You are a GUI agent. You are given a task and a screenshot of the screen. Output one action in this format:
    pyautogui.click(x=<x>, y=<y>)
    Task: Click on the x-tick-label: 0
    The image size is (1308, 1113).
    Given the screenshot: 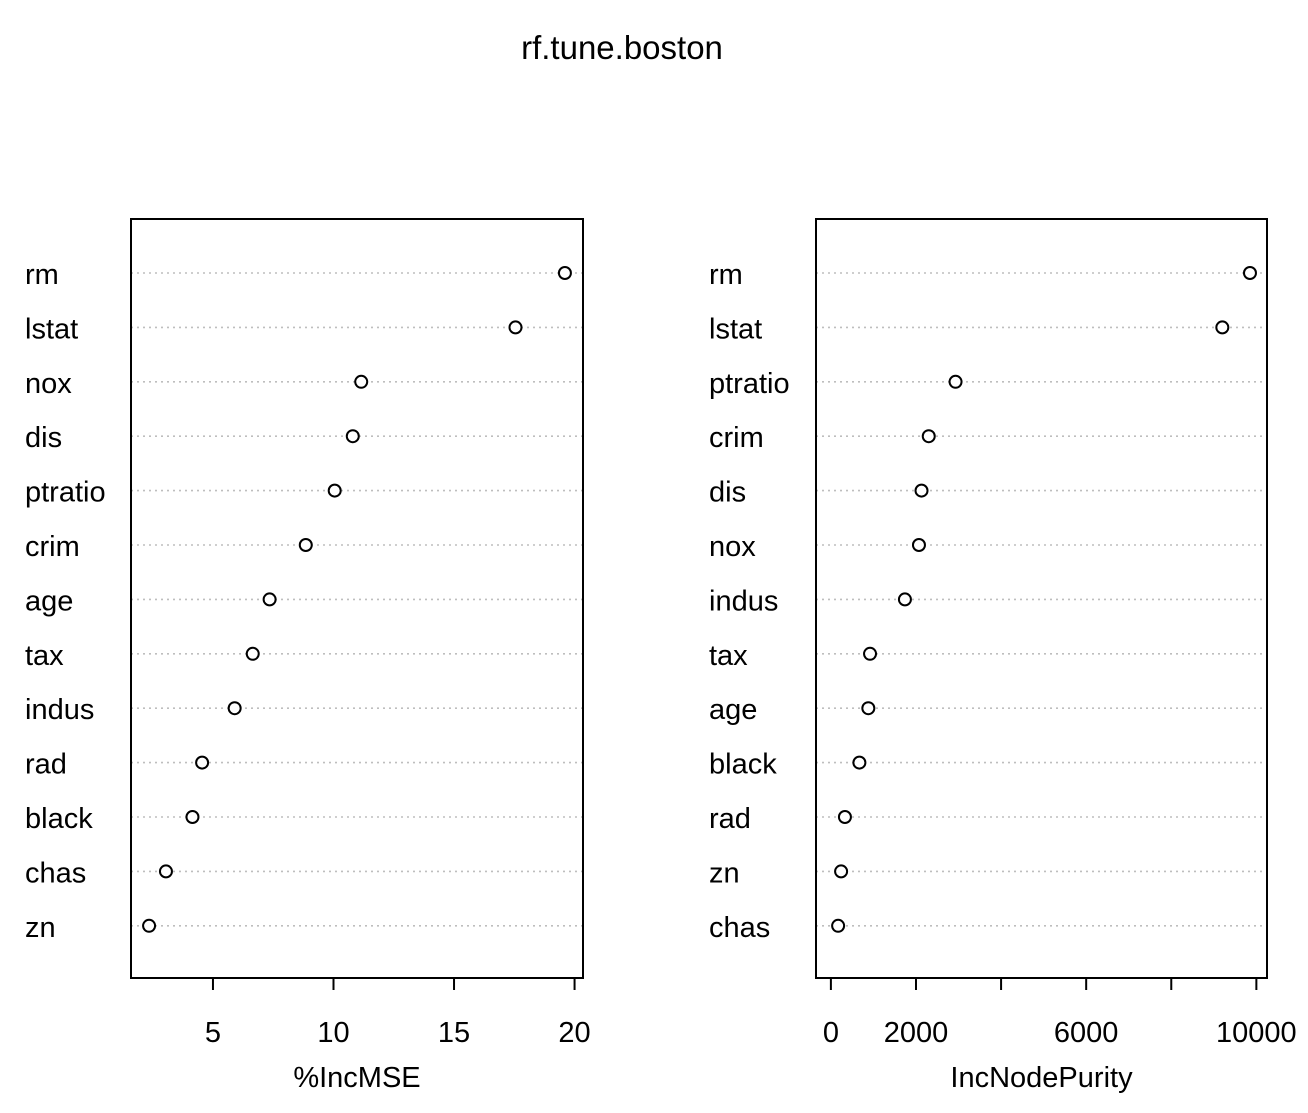 What is the action you would take?
    pyautogui.click(x=831, y=1033)
    